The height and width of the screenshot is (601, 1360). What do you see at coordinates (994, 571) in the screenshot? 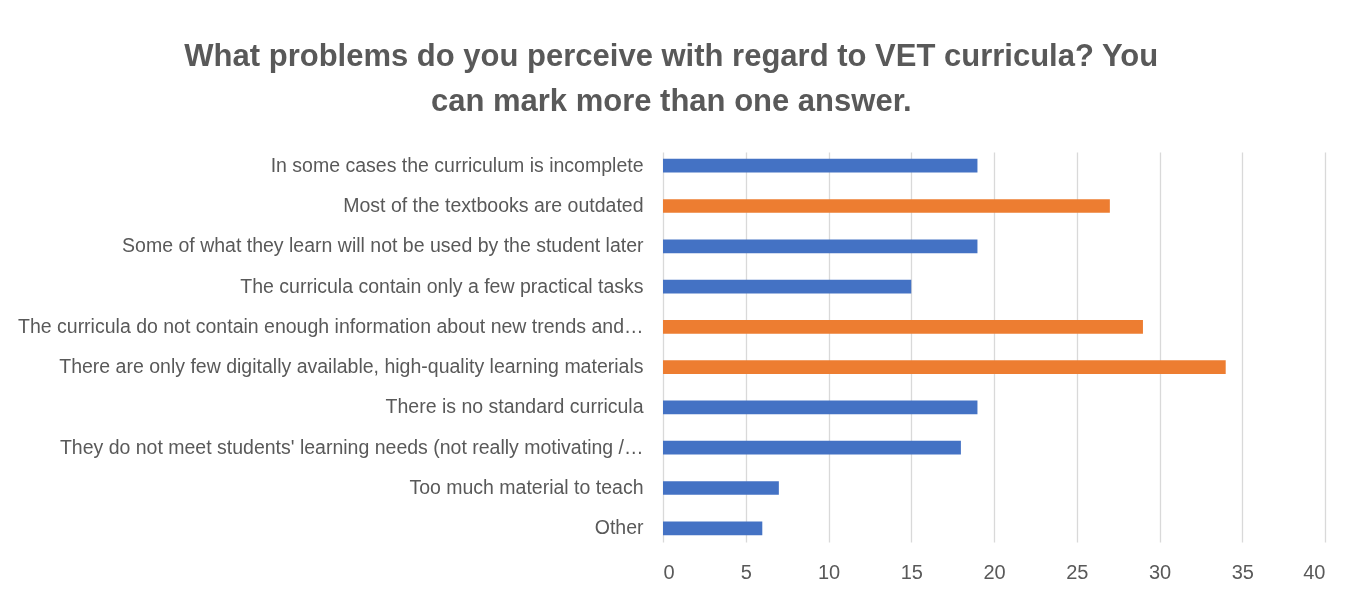
I see `x-tick-label: 20` at bounding box center [994, 571].